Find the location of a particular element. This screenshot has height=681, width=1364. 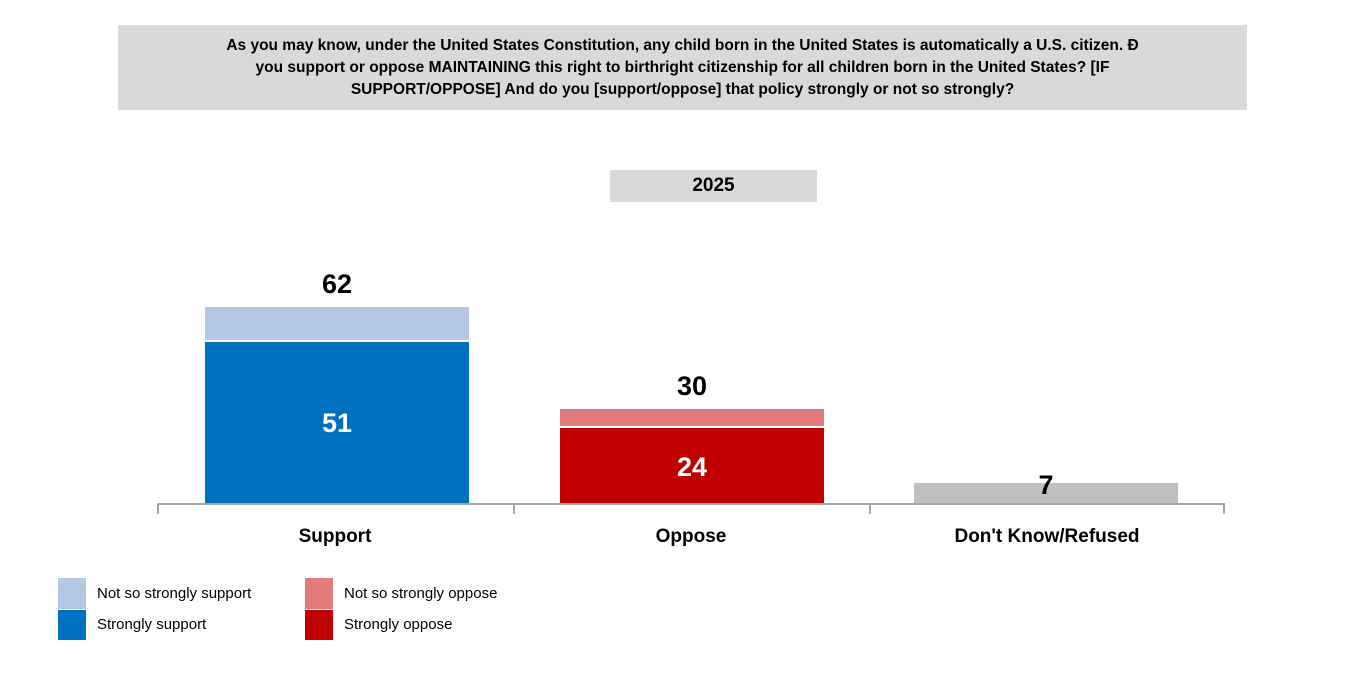

value-label-strongly-support: 51 is located at coordinates (337, 423).